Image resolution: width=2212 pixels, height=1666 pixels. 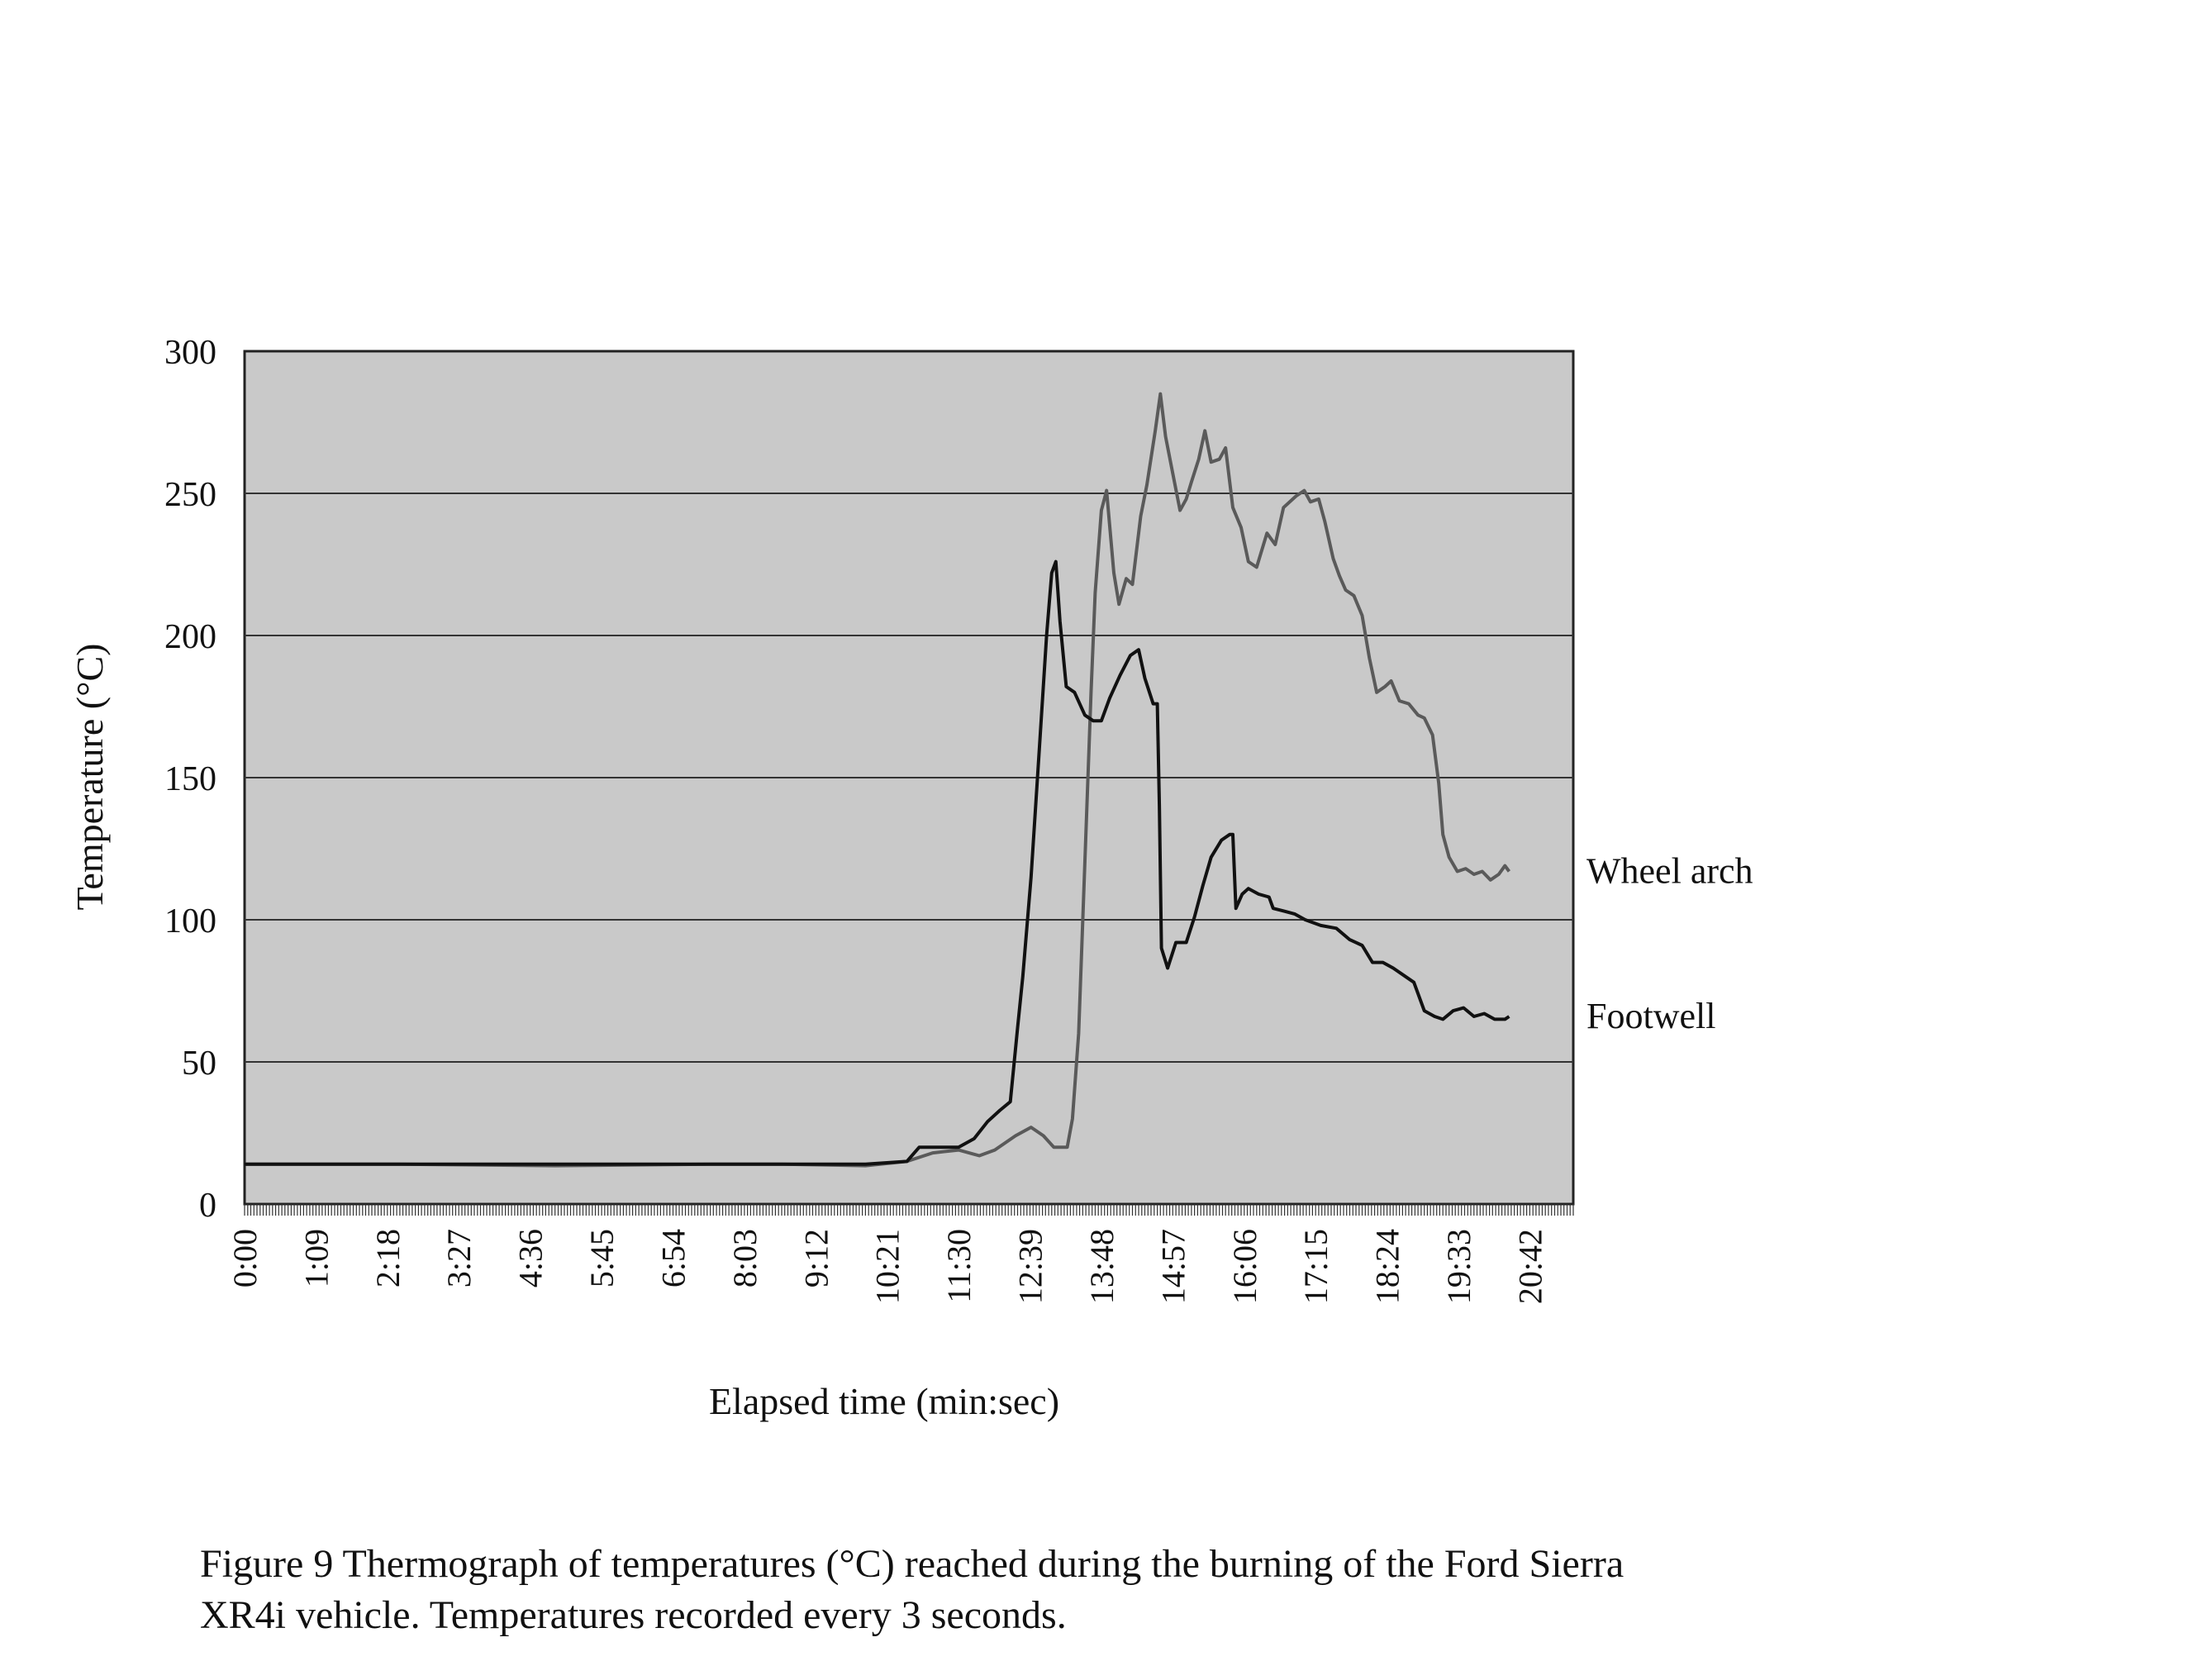 I want to click on x-axis-ticks, so click(x=909, y=1210).